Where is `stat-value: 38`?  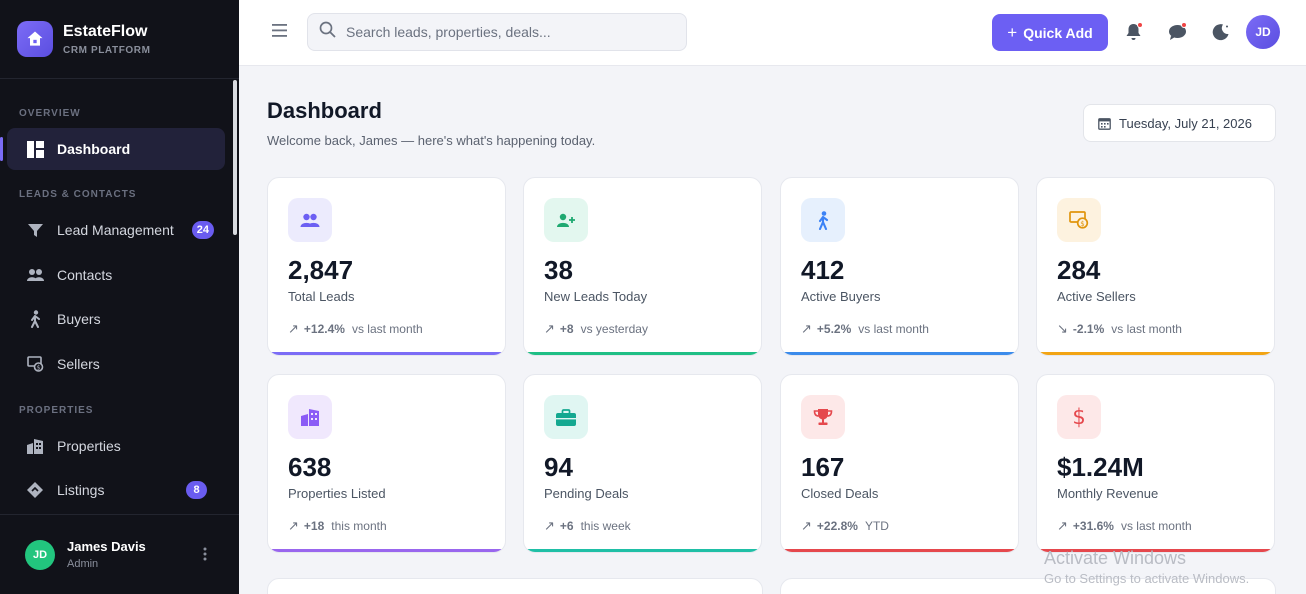 stat-value: 38 is located at coordinates (558, 270).